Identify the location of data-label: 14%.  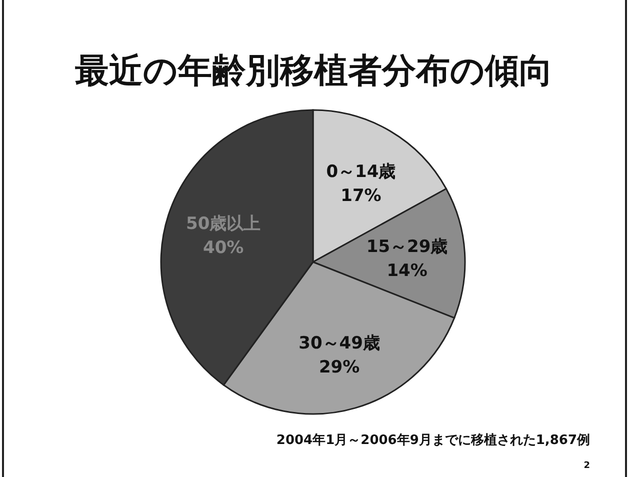
(407, 271).